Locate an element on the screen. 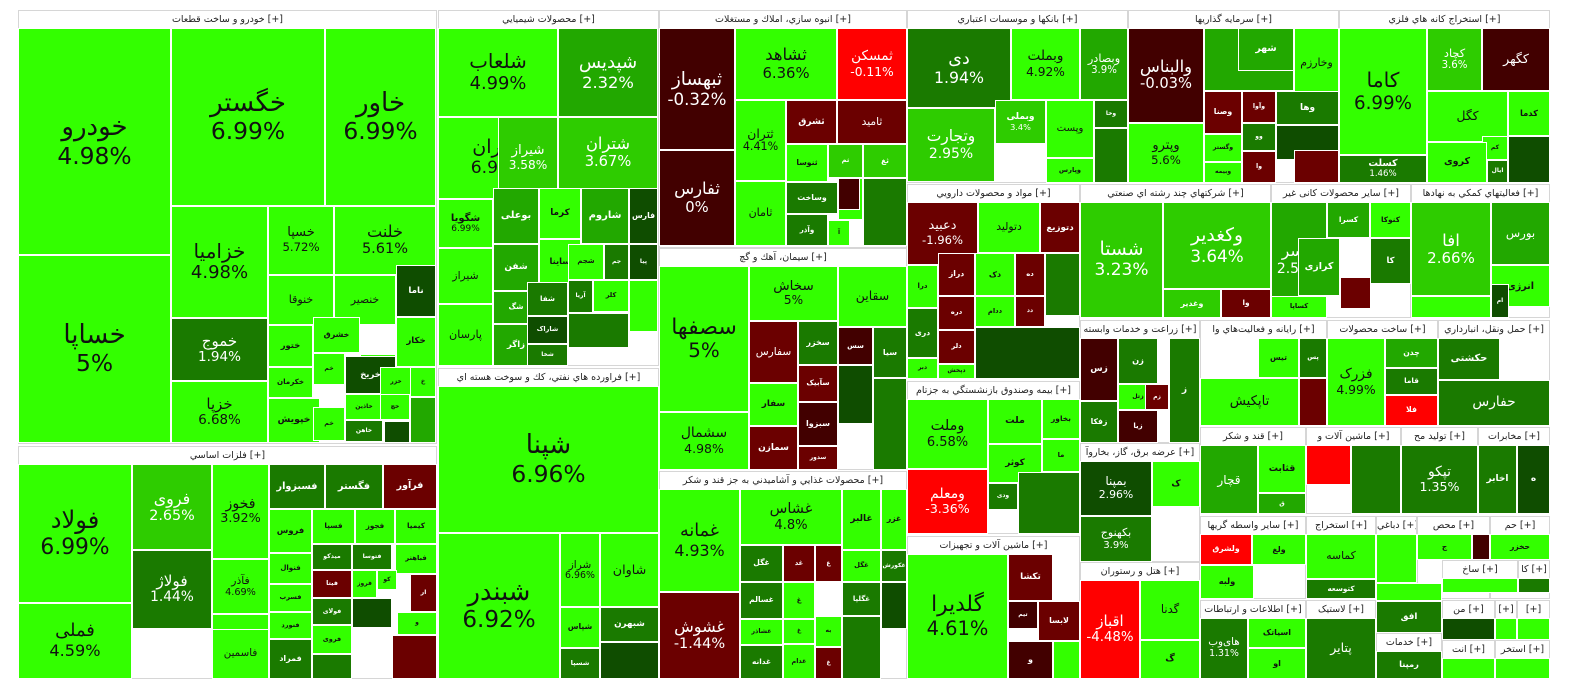 The image size is (1584, 698). stock-tile: افق is located at coordinates (1409, 617).